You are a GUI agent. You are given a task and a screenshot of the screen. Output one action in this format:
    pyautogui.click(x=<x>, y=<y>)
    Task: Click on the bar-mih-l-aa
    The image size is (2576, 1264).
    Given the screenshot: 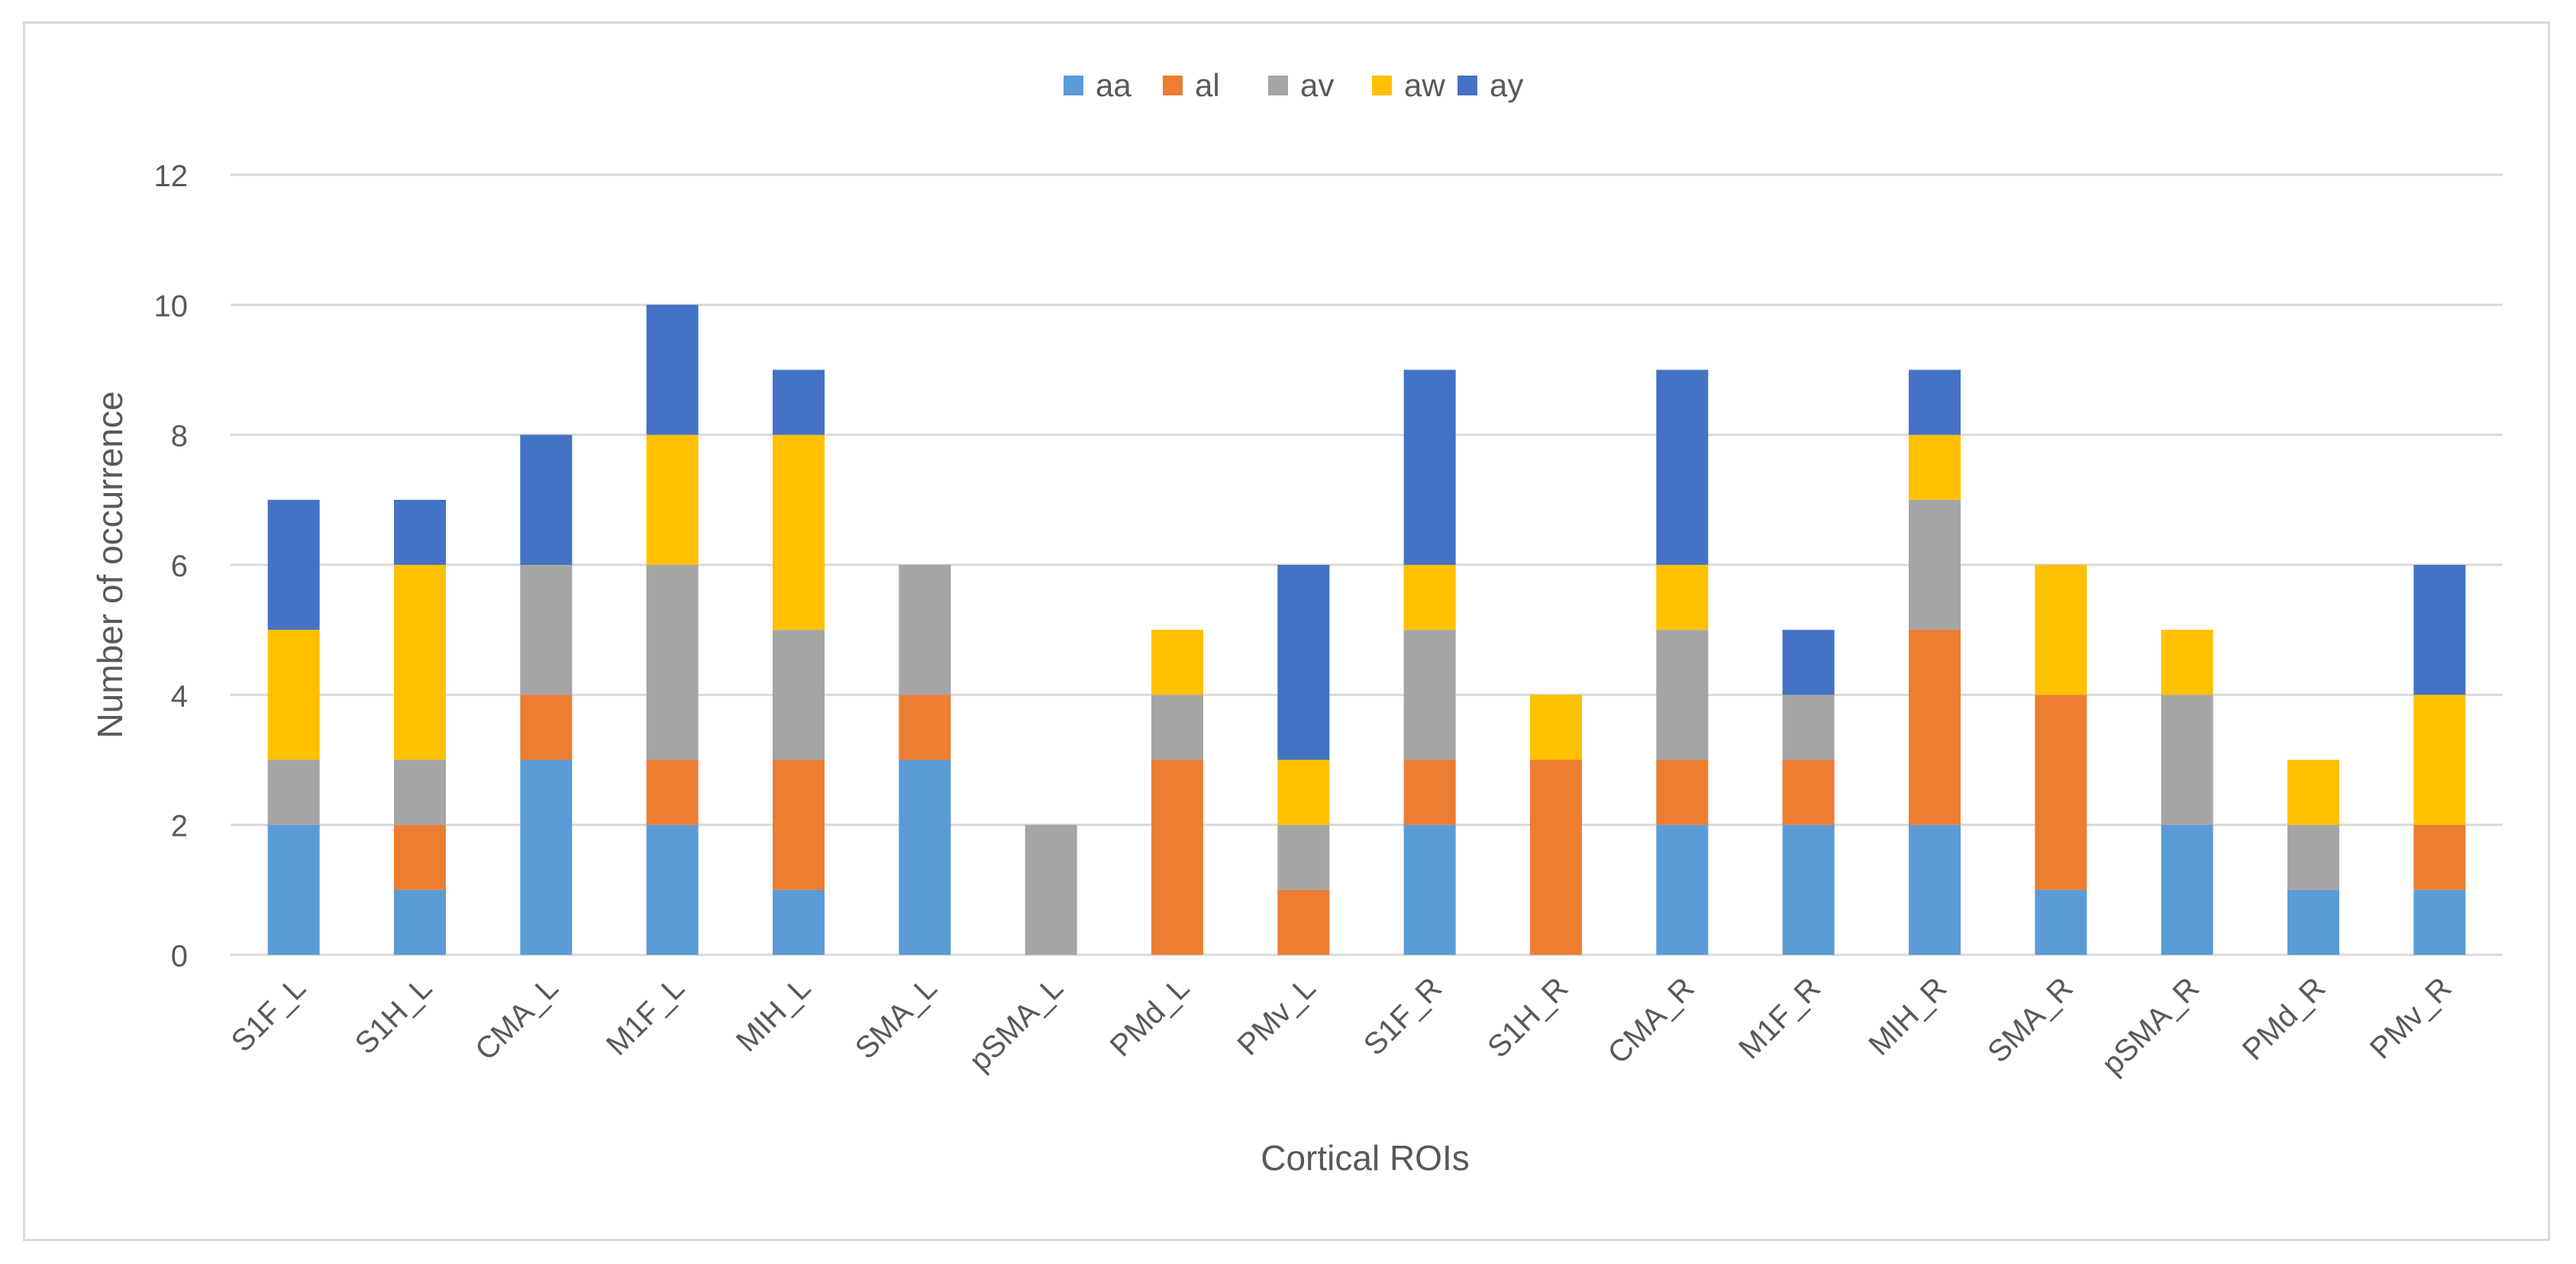 What is the action you would take?
    pyautogui.click(x=799, y=922)
    